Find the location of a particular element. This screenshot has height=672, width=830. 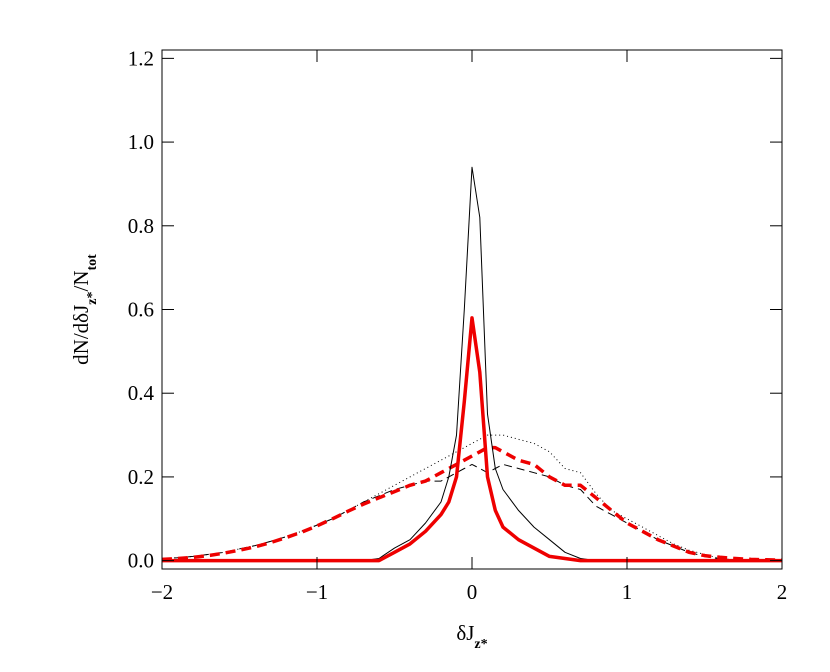

y-axis-label-part: z* is located at coordinates (92, 298).